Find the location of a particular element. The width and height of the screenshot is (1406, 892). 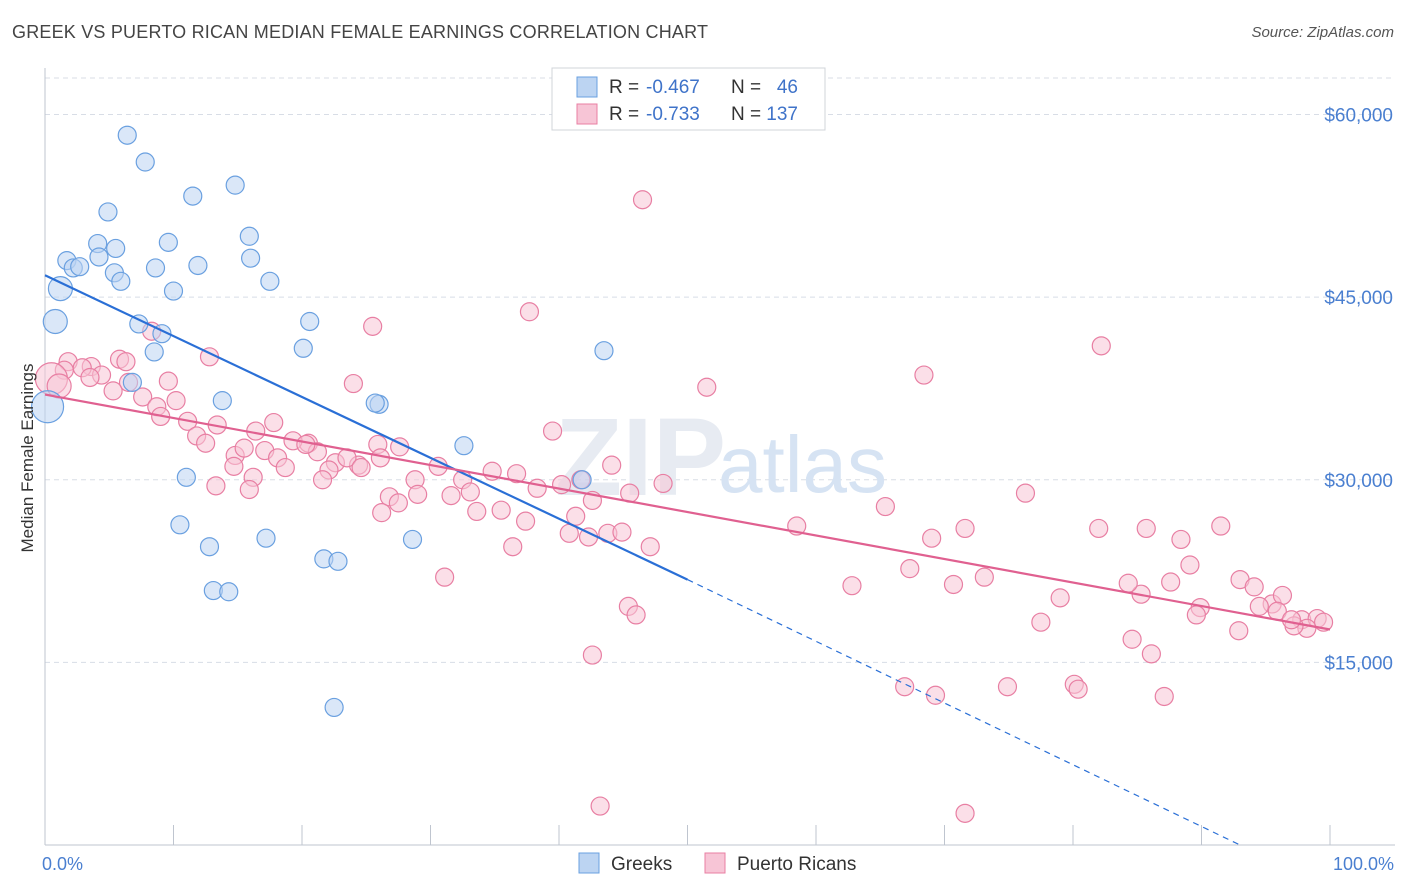

legend-n-label-greeks: N = is located at coordinates (746, 87).